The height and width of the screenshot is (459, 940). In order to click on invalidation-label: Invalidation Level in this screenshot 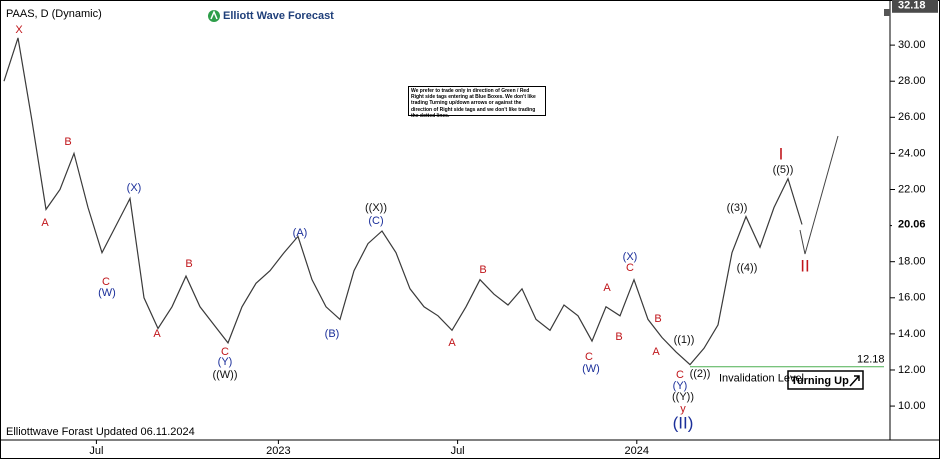, I will do `click(761, 379)`.